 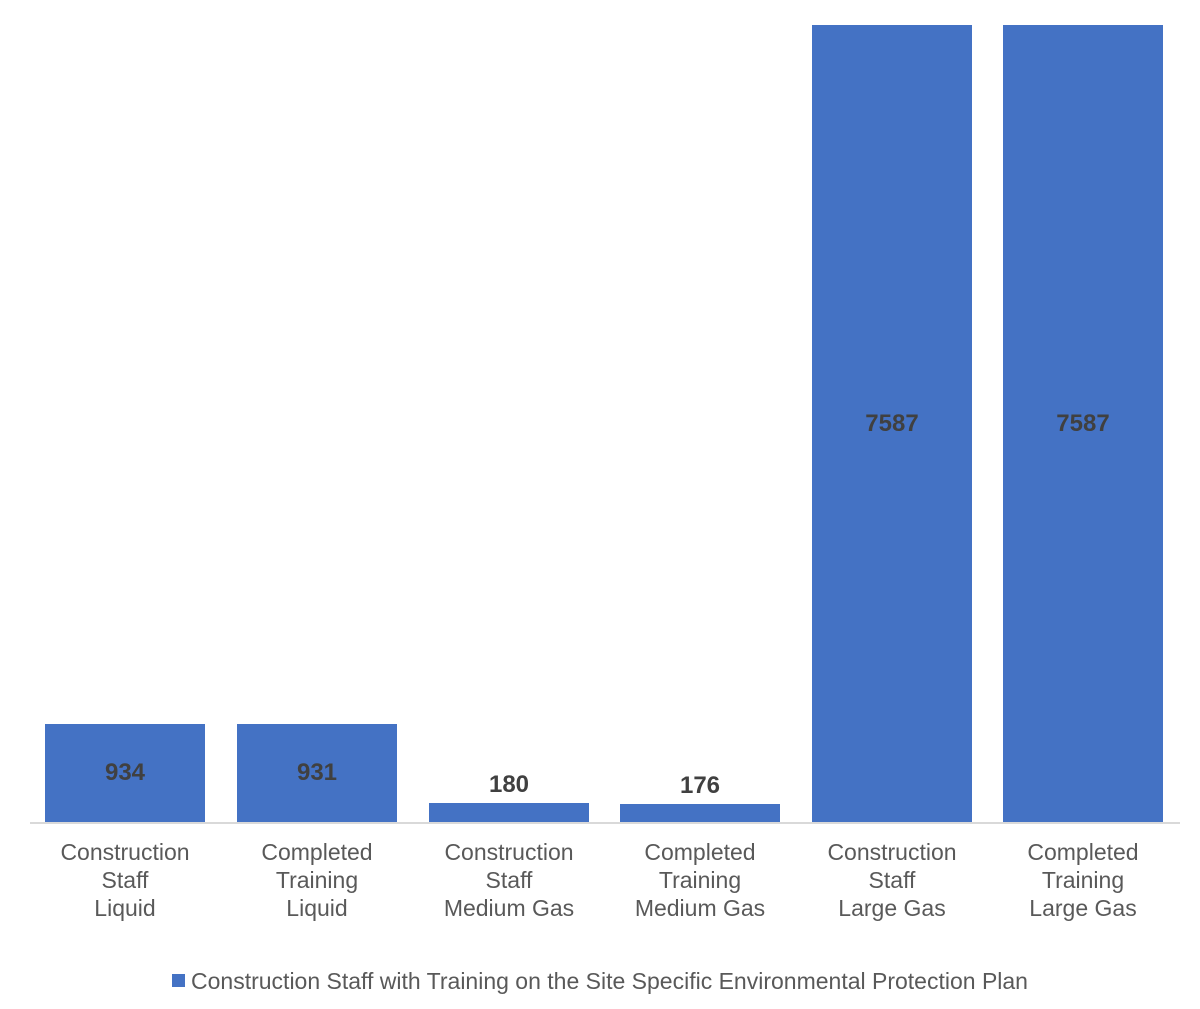 What do you see at coordinates (700, 880) in the screenshot?
I see `category-label: Completed Training Medium Gas` at bounding box center [700, 880].